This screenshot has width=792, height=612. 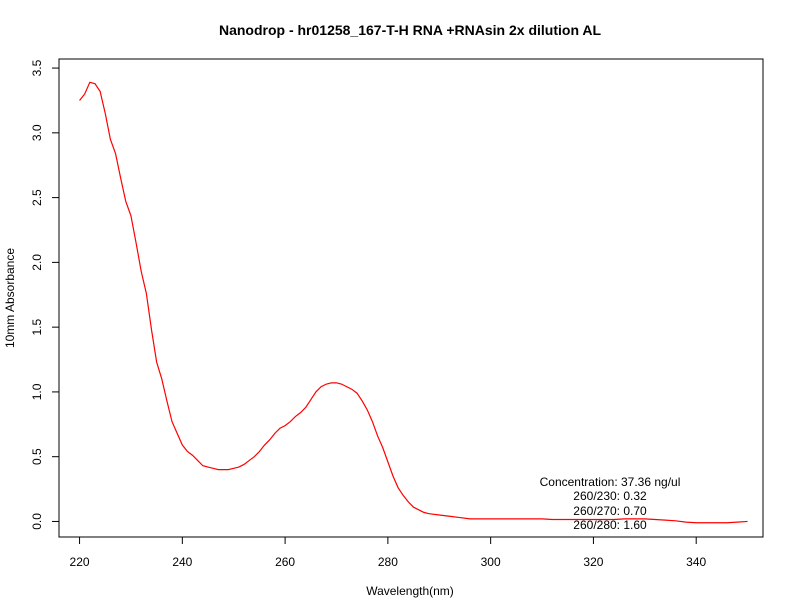 I want to click on ratio-260-280-text: 260/280: 1.60, so click(x=610, y=525).